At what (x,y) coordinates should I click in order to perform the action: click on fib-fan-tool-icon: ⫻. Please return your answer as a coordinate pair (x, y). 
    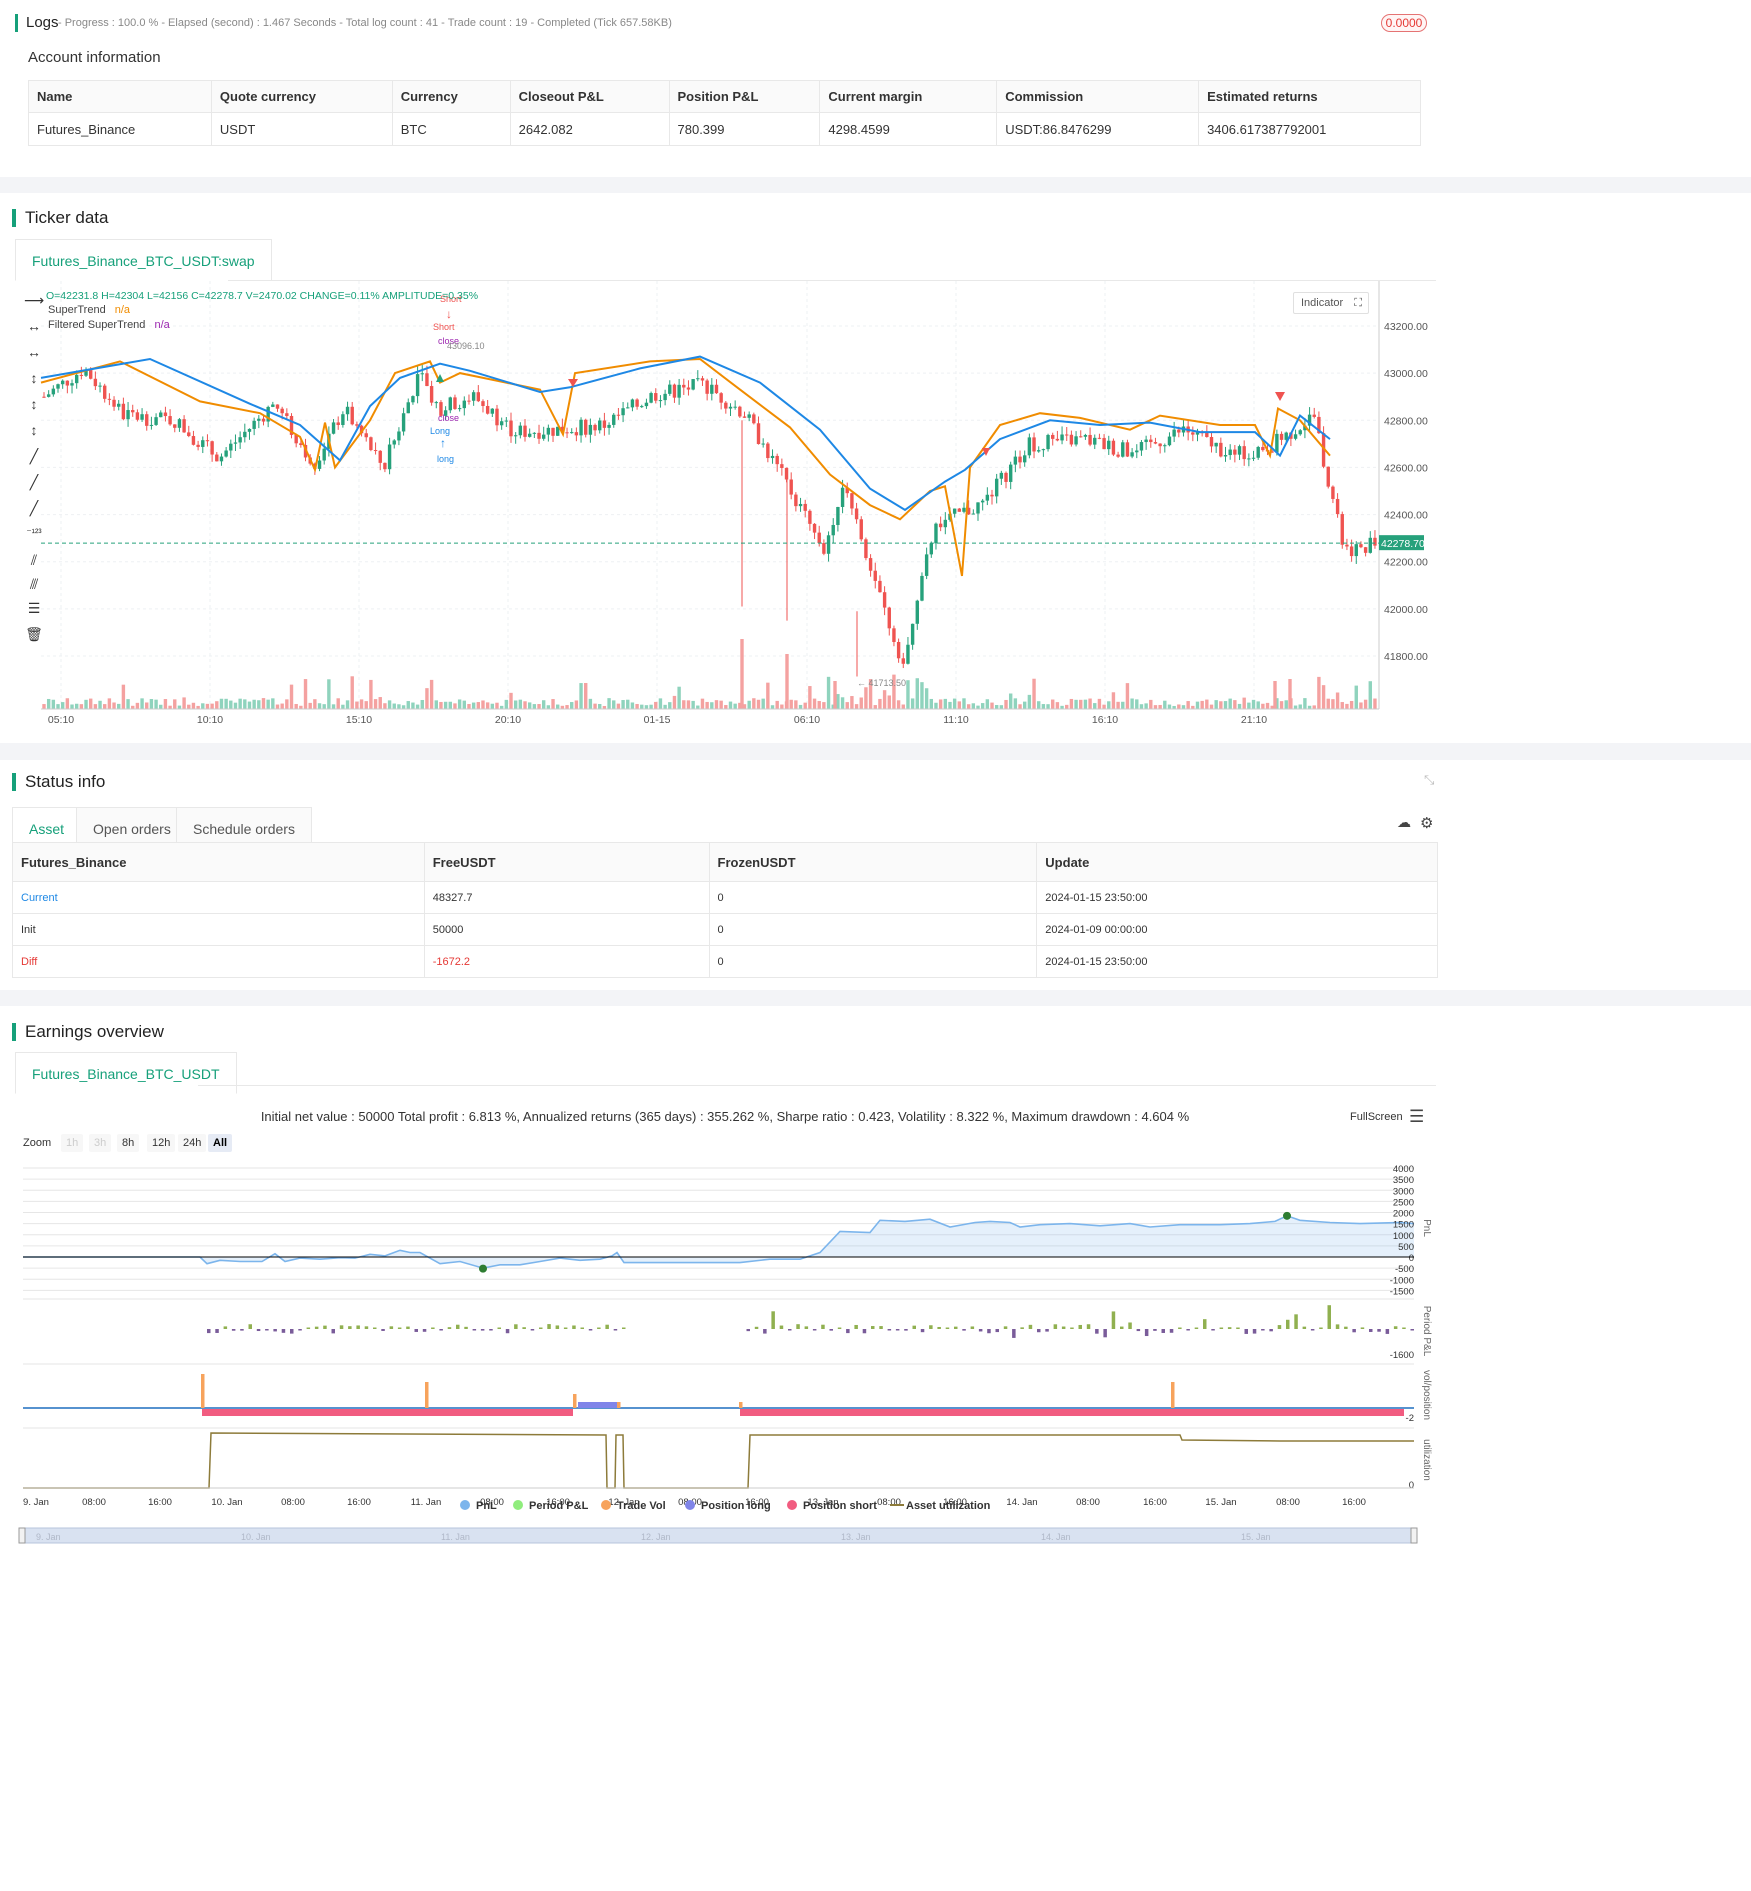
    Looking at the image, I should click on (34, 584).